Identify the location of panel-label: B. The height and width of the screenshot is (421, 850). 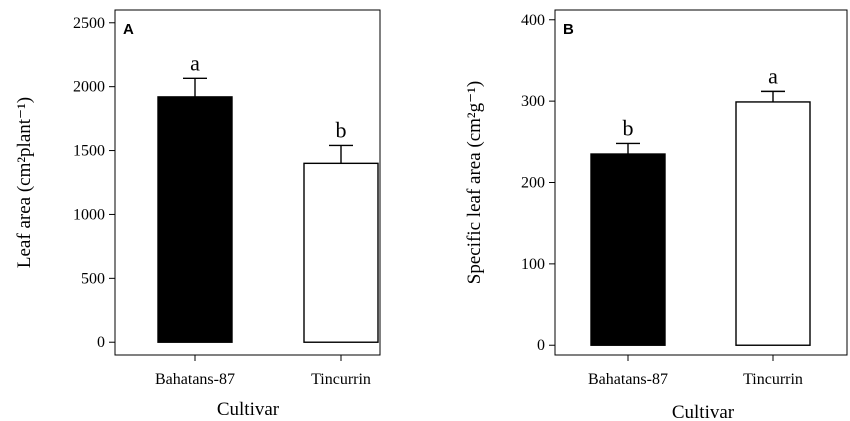
(568, 29).